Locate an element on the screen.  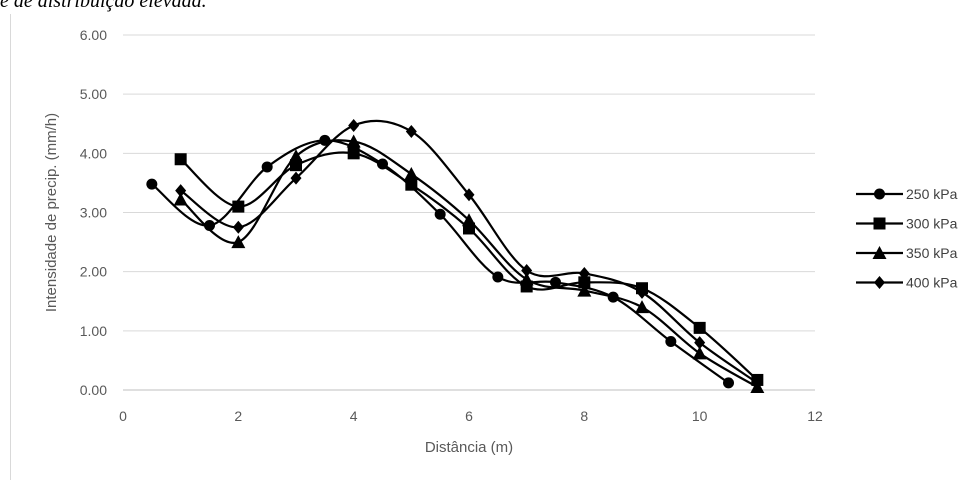
y-tick-label: 4.00 is located at coordinates (93, 153).